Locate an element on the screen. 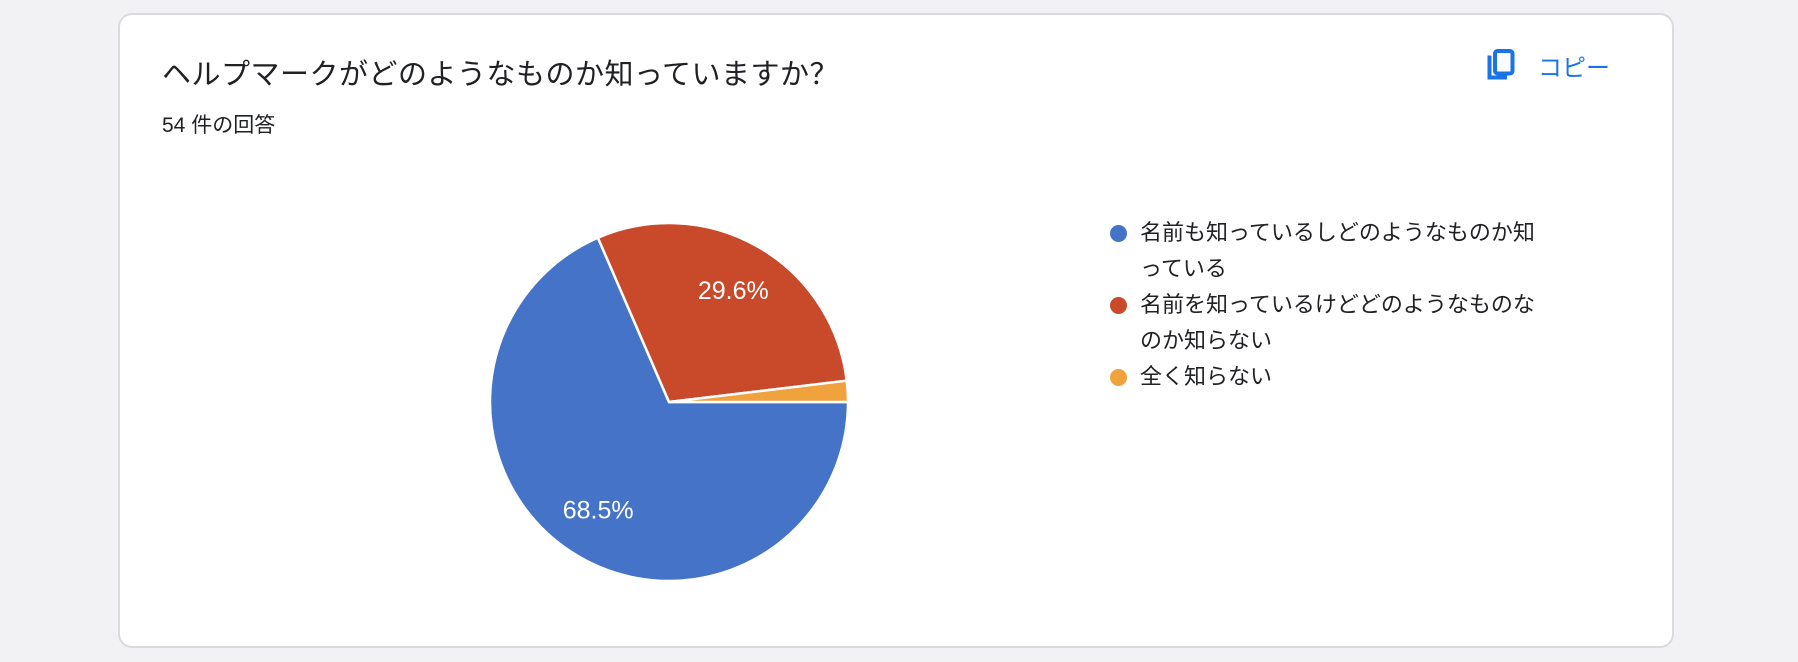 Image resolution: width=1798 pixels, height=662 pixels. legend-item-0: 名前も知っているしどのようなものか知っている is located at coordinates (1330, 251).